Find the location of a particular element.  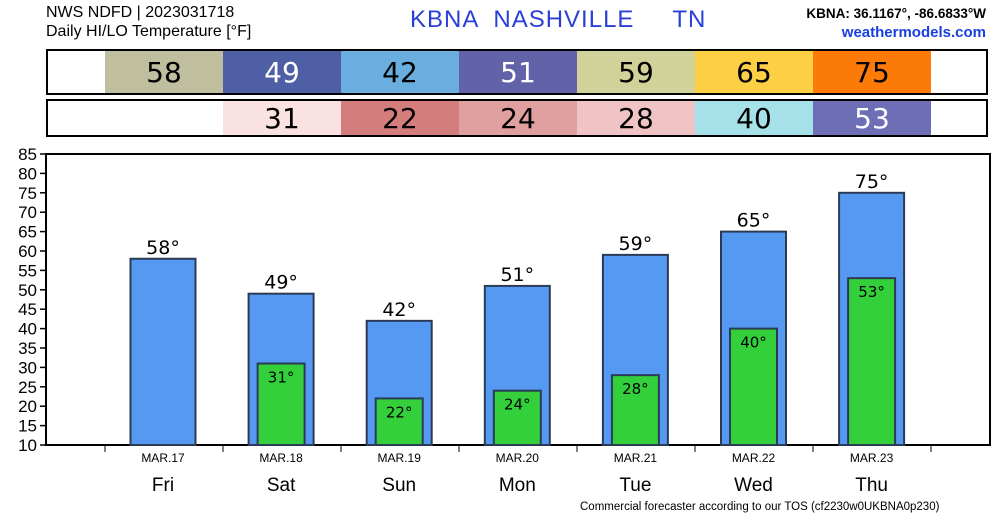

low-temperature-strip: 31 22 24 28 40 53 is located at coordinates (517, 118).